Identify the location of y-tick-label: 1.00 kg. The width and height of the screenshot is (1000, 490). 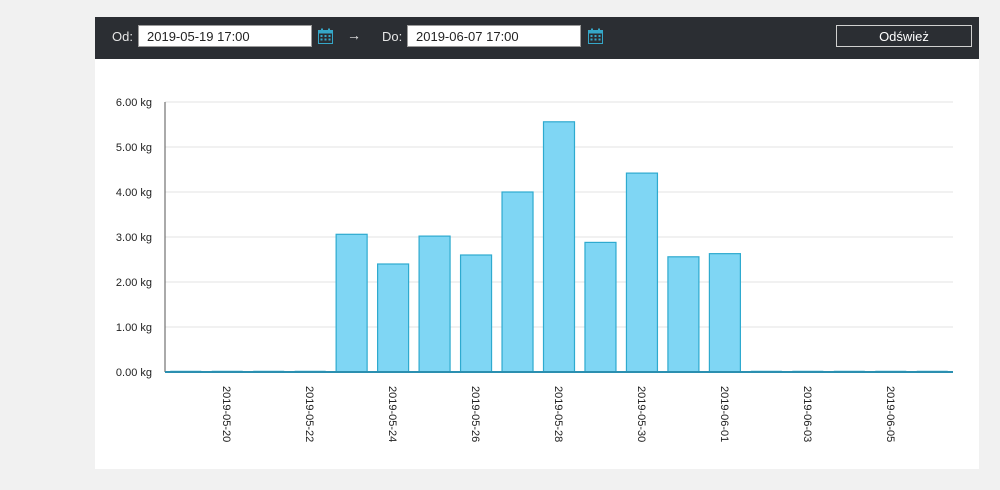
(134, 328).